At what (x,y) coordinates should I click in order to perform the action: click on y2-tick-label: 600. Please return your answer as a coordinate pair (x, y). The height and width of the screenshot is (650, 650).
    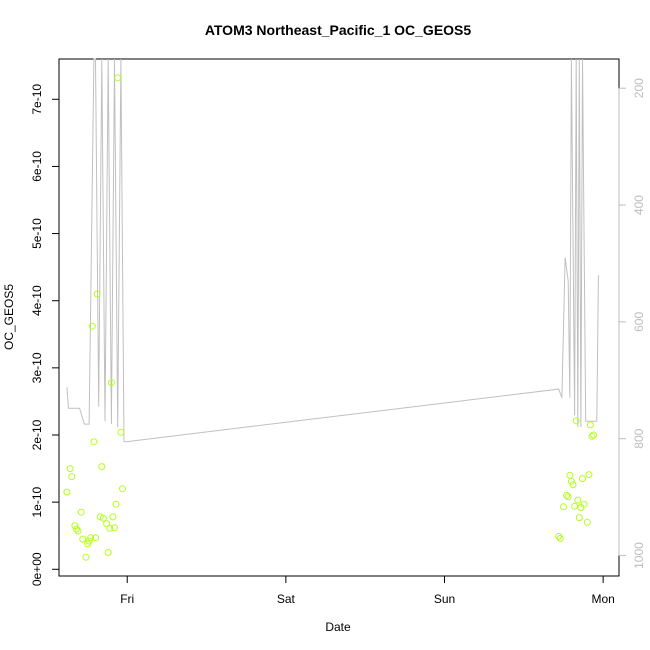
    Looking at the image, I should click on (639, 322).